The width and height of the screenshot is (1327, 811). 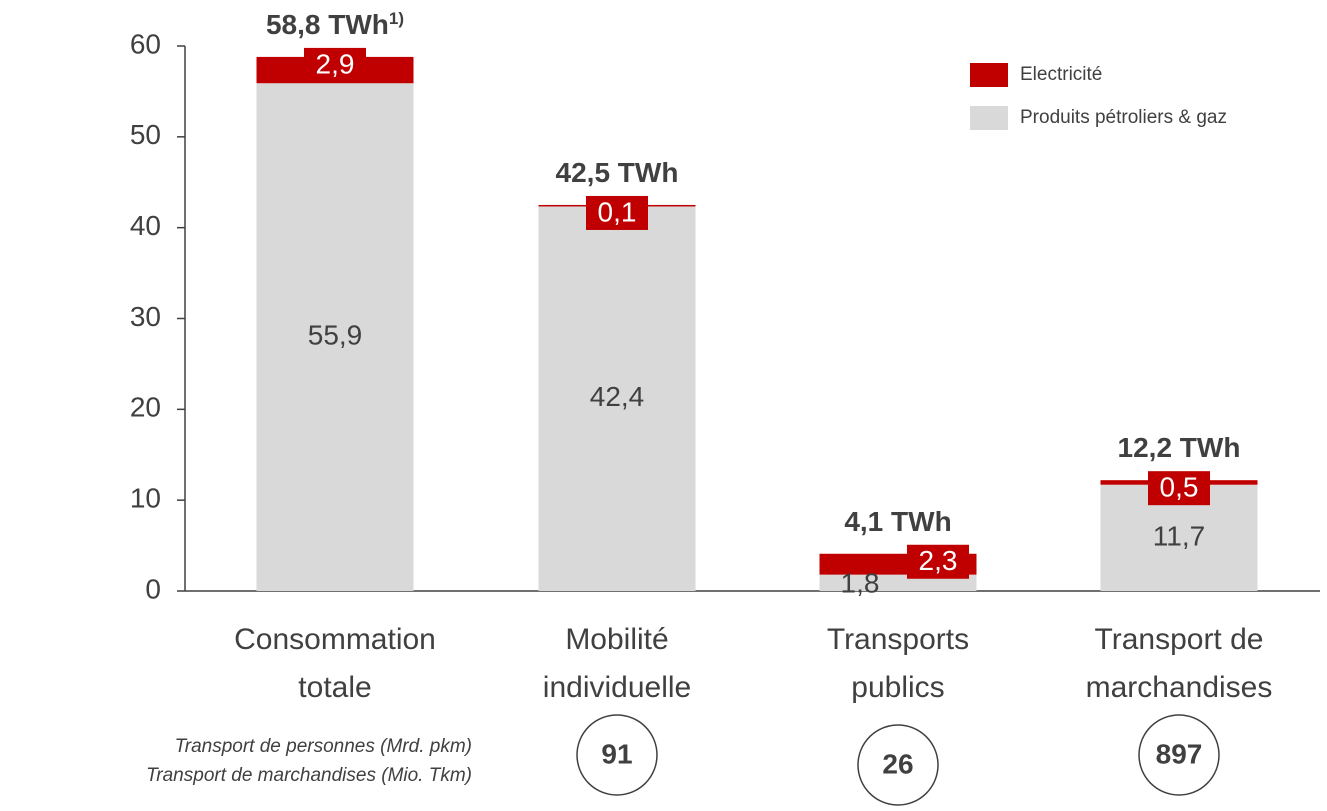 I want to click on y-tick-label: 30, so click(x=145, y=316).